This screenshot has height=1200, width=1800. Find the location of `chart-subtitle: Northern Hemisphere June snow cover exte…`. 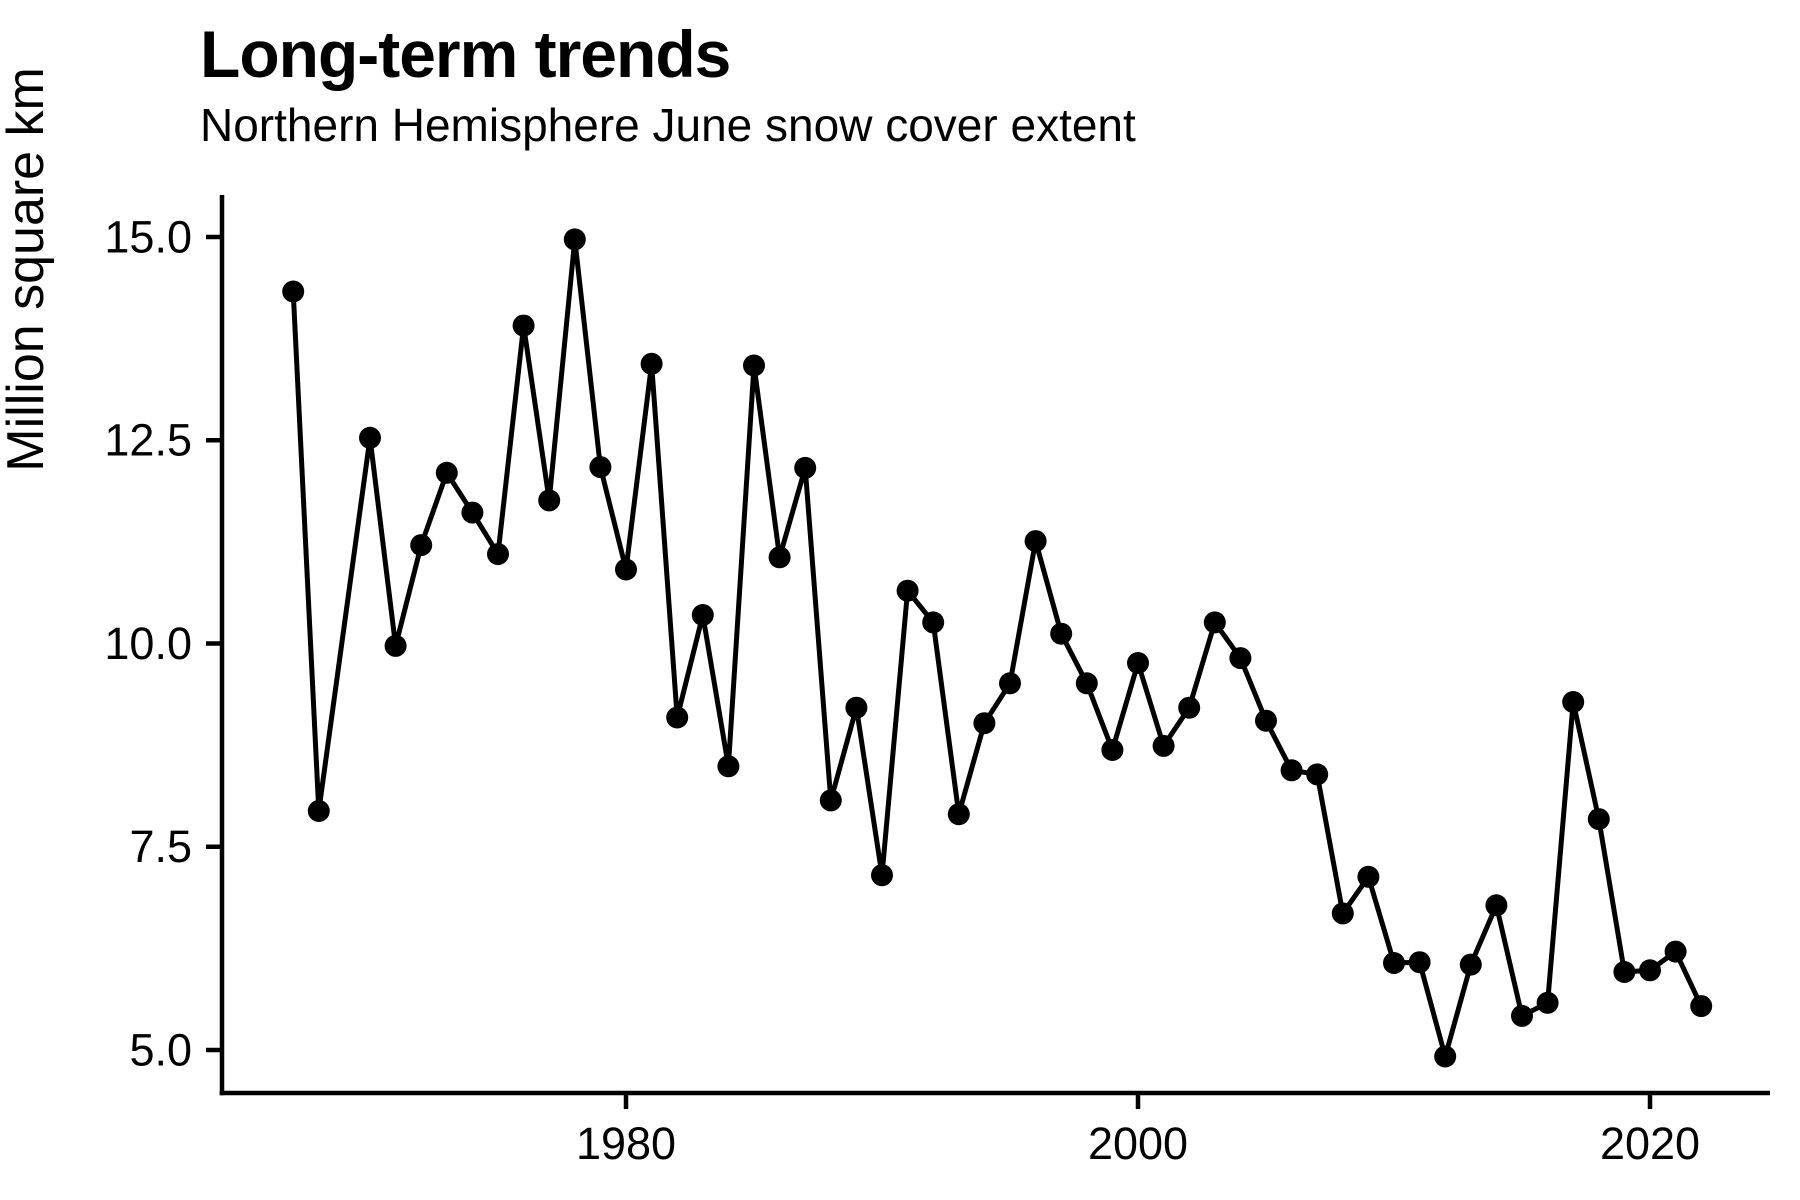

chart-subtitle: Northern Hemisphere June snow cover exte… is located at coordinates (668, 125).